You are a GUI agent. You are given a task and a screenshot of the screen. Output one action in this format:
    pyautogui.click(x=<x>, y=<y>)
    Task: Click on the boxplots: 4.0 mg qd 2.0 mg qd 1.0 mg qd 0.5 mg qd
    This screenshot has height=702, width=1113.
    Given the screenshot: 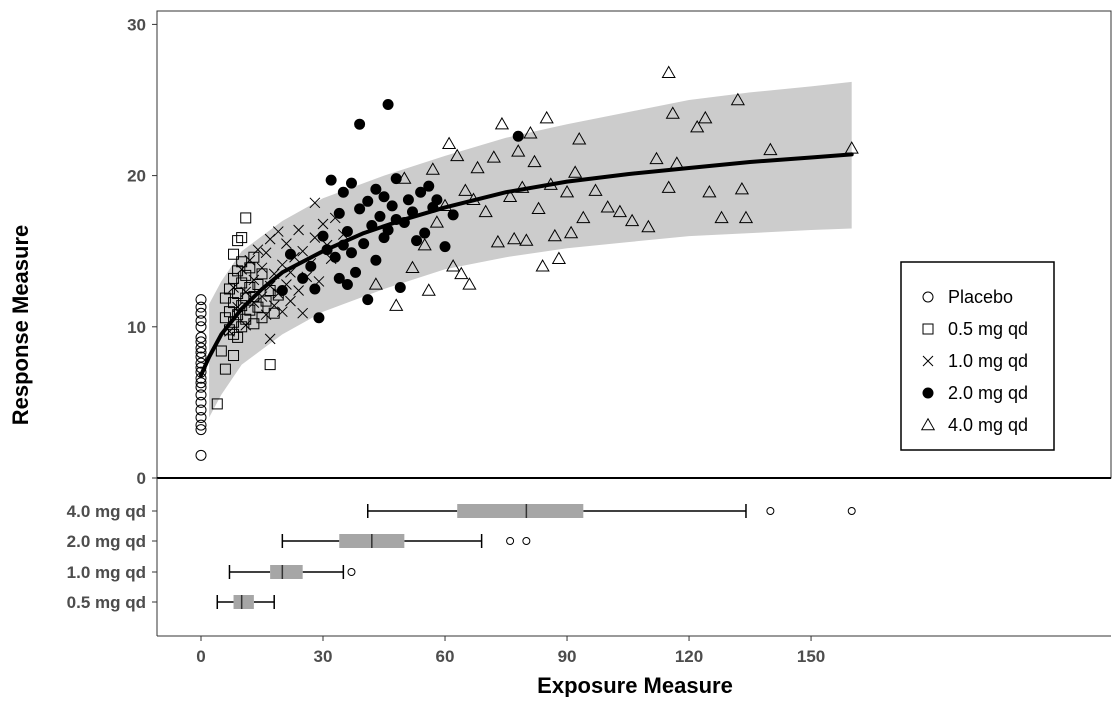 What is the action you would take?
    pyautogui.click(x=461, y=557)
    